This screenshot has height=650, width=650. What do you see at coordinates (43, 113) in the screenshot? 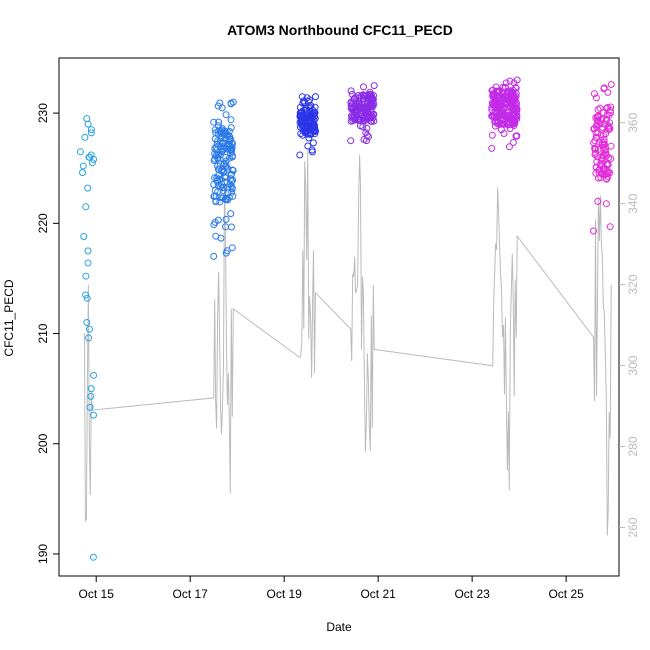
I see `y-tick-label-4: 230` at bounding box center [43, 113].